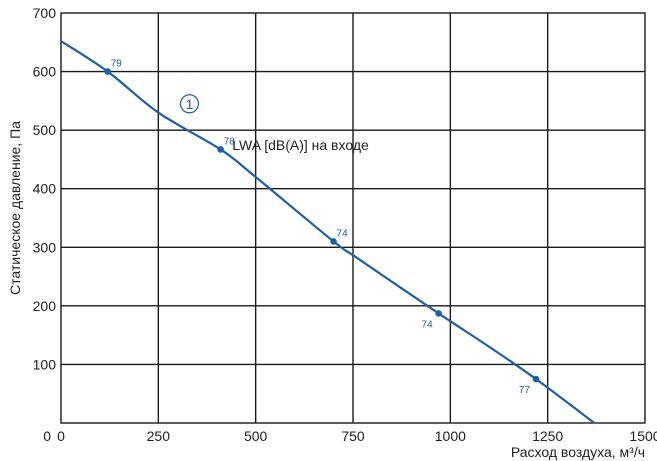  What do you see at coordinates (45, 189) in the screenshot?
I see `y-tick-label: 400` at bounding box center [45, 189].